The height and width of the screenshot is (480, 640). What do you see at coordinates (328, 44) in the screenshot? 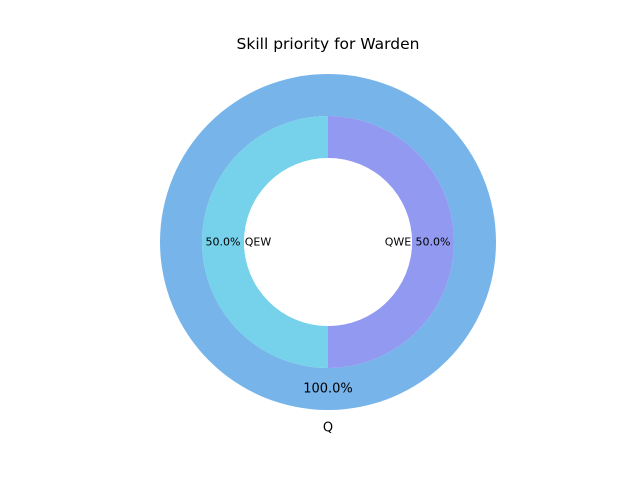
I see `chart-title: Skill priority for Warden` at bounding box center [328, 44].